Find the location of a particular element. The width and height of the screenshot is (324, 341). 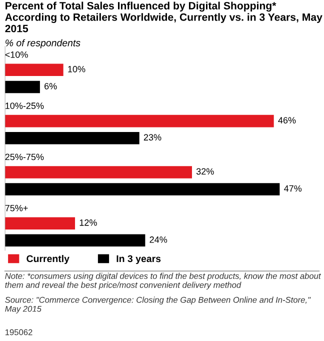

legend-label: Currently is located at coordinates (48, 259).